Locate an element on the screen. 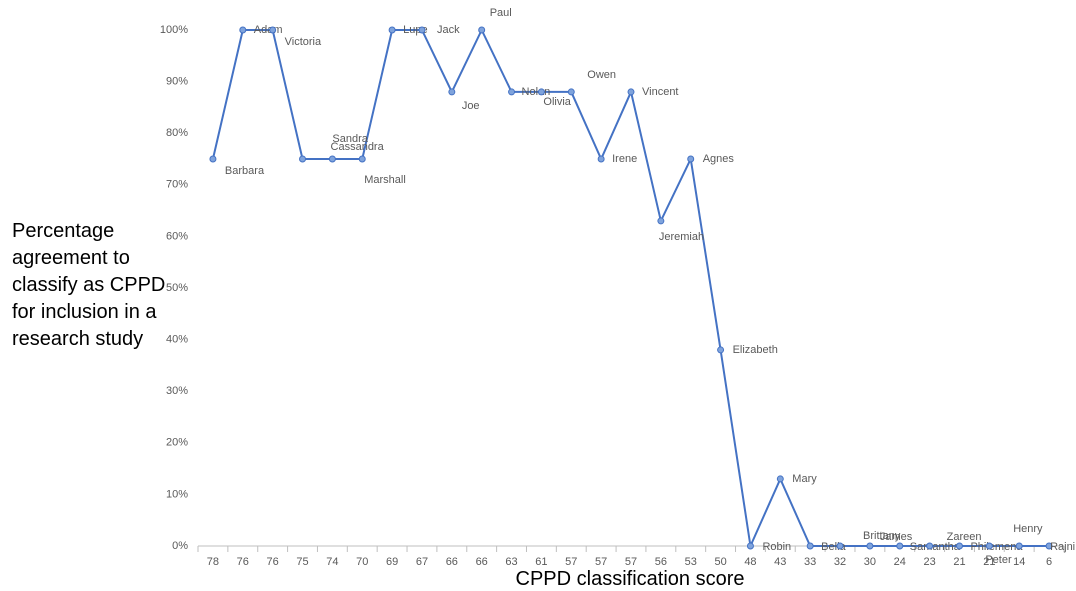 This screenshot has width=1076, height=591. point-label: Paul is located at coordinates (501, 13).